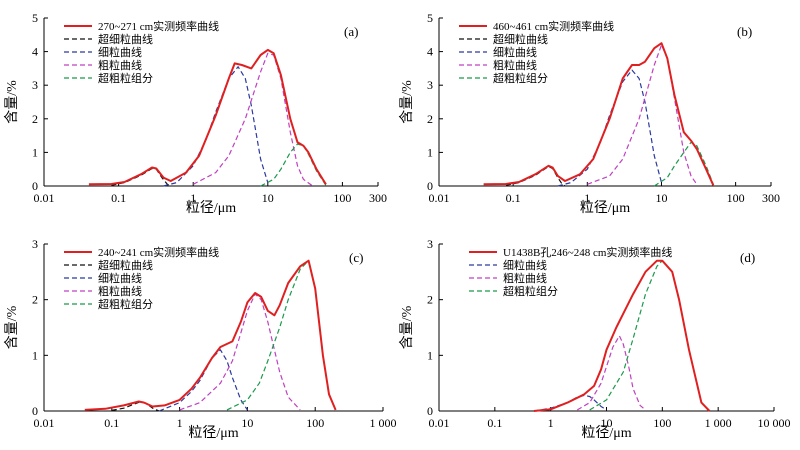  What do you see at coordinates (158, 26) in the screenshot?
I see `legend-item: 270~271 cm实测频率曲线` at bounding box center [158, 26].